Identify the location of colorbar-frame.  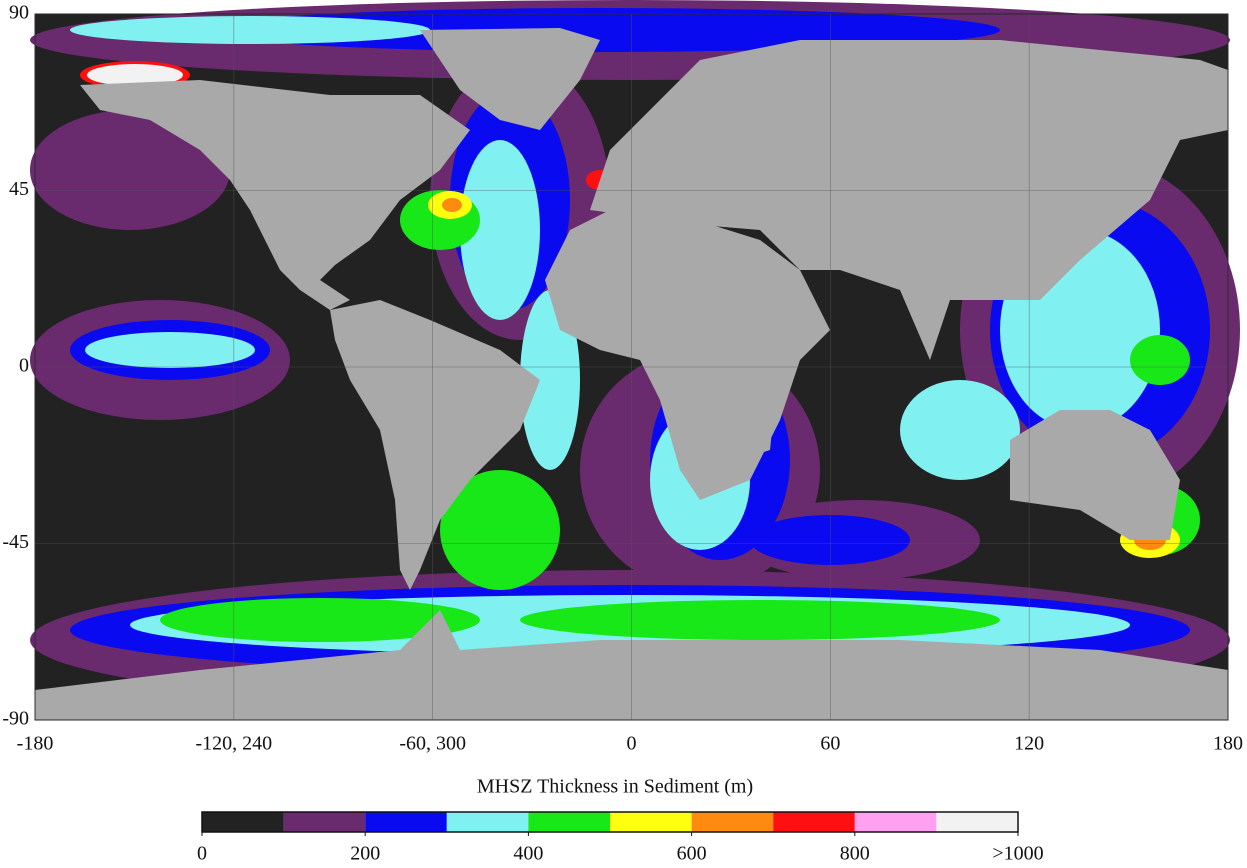
(610, 822).